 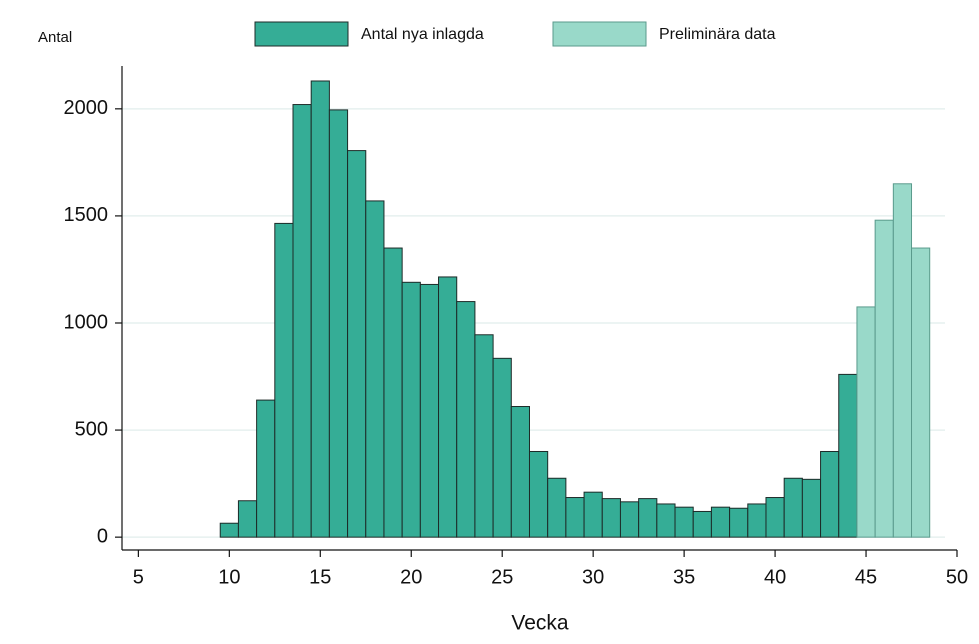 I want to click on x-tick-label: 40, so click(x=775, y=577).